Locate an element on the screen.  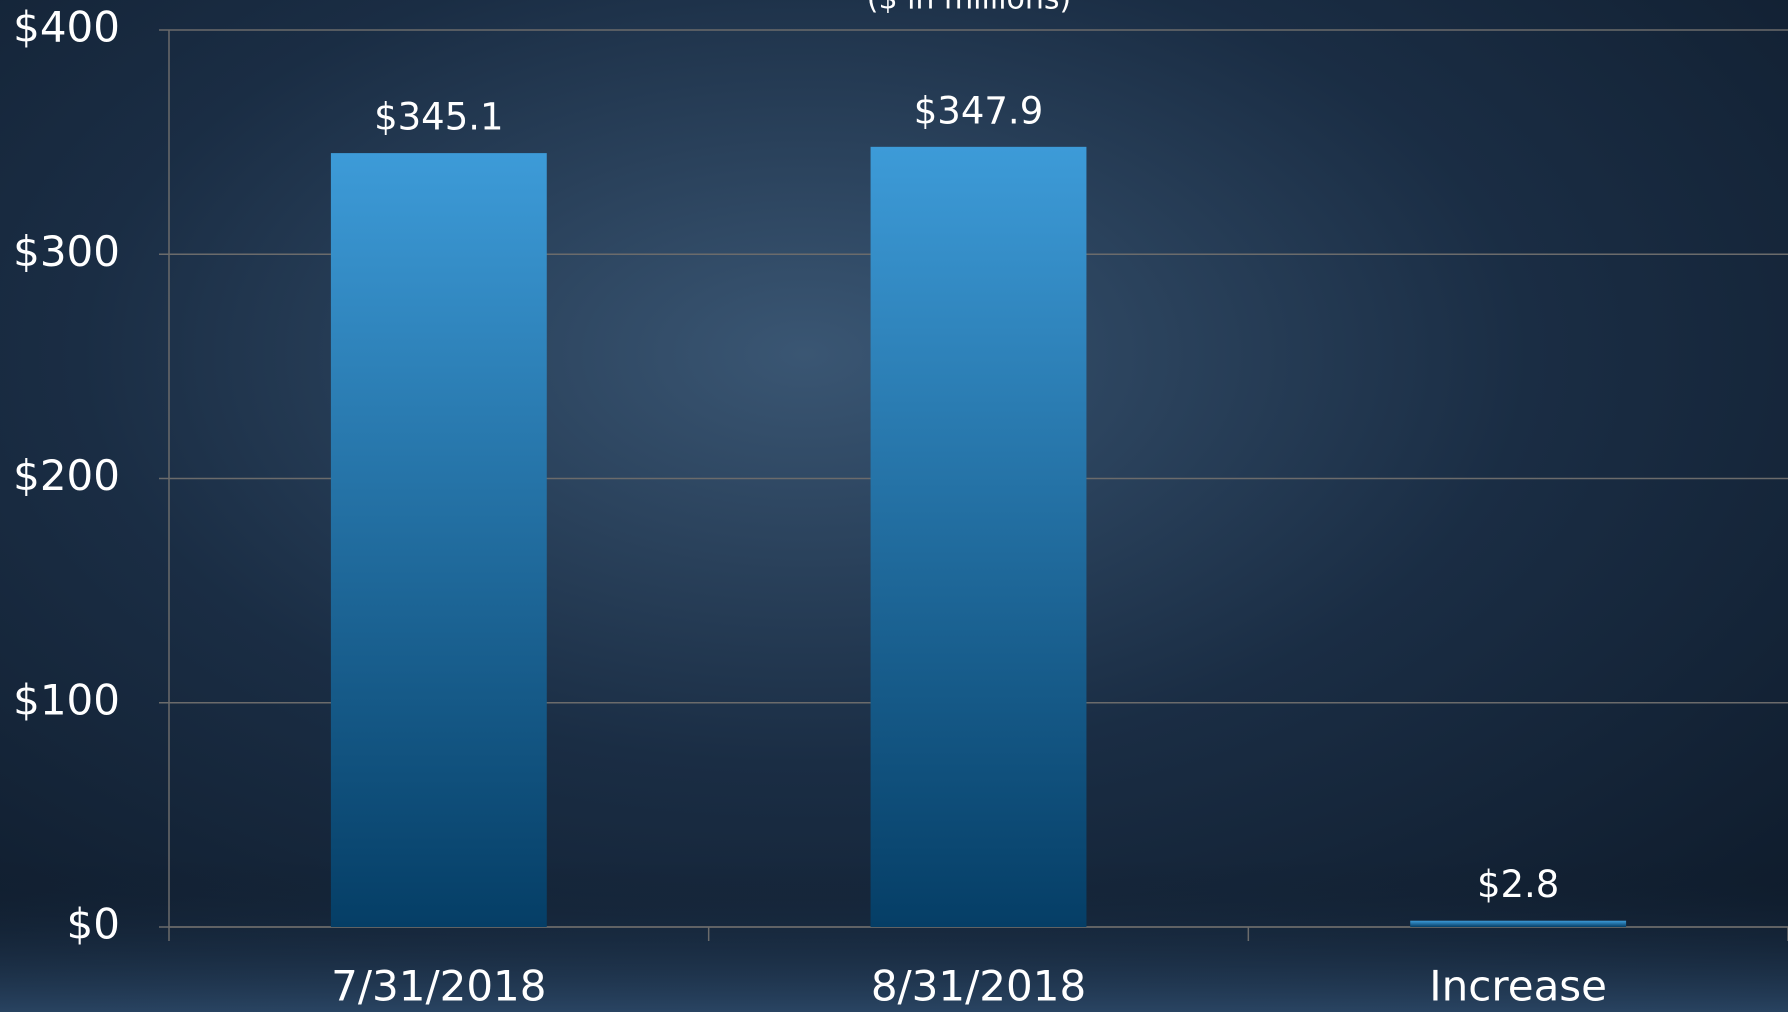
data-label: $347.9 is located at coordinates (978, 110).